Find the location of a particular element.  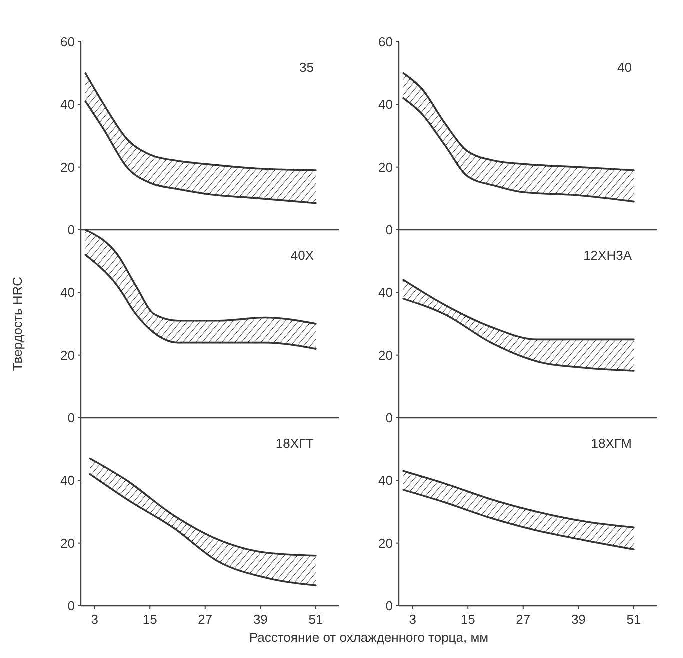

text: 12ХН3А is located at coordinates (608, 255).